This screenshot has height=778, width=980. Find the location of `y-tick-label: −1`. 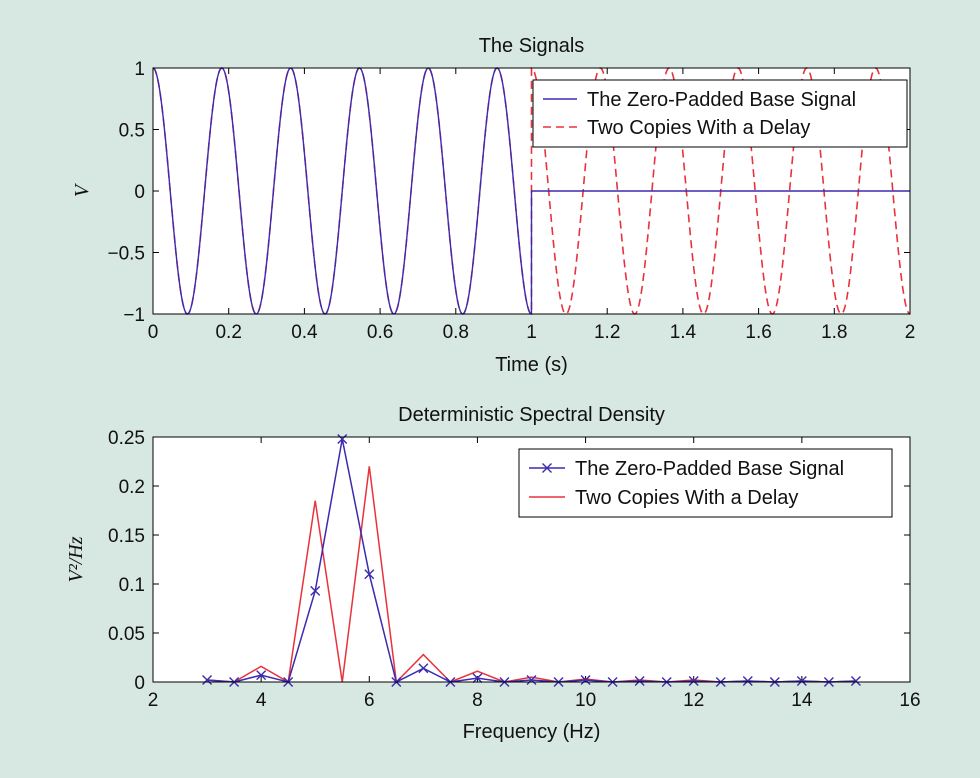

y-tick-label: −1 is located at coordinates (134, 315).